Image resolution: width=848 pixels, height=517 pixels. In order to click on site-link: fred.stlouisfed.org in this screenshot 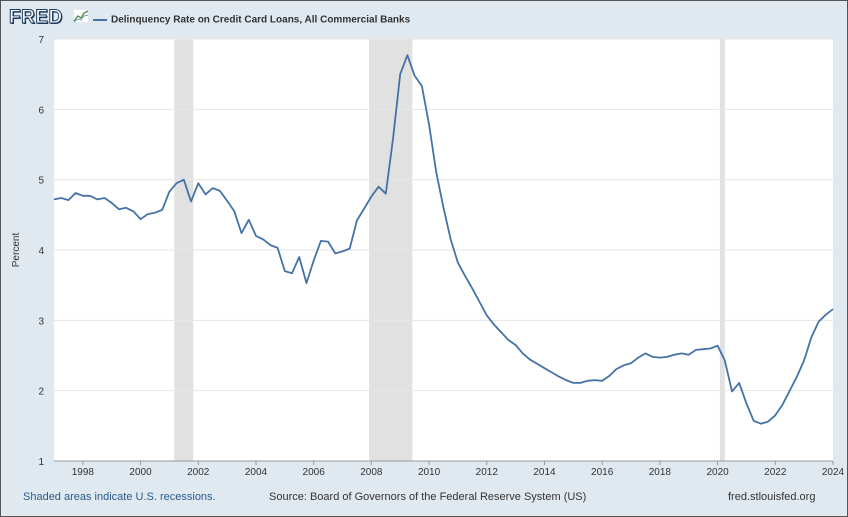, I will do `click(772, 497)`.